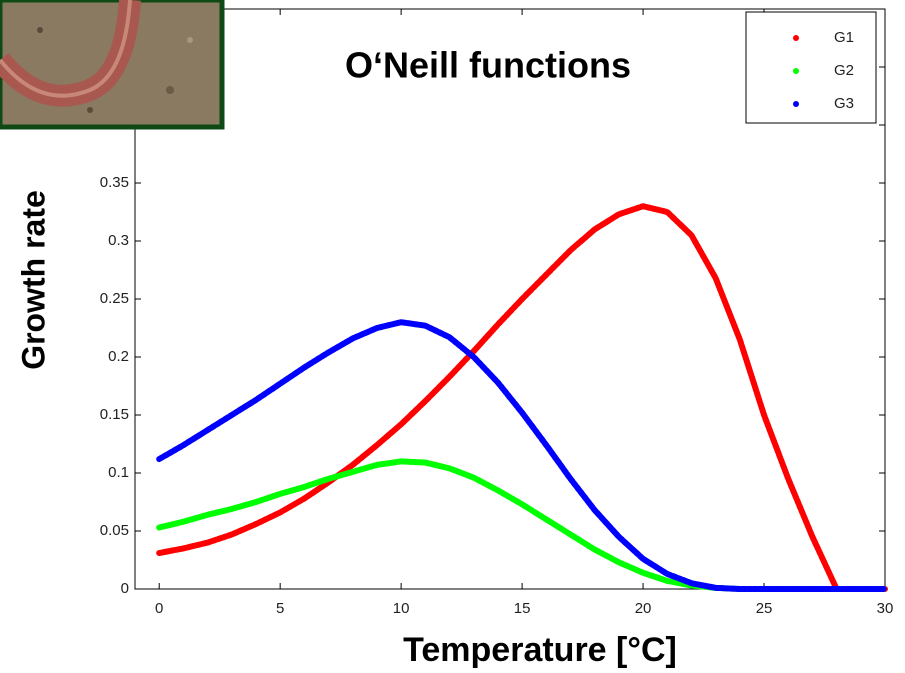 The width and height of the screenshot is (905, 673). I want to click on x-tick-label: 30, so click(885, 608).